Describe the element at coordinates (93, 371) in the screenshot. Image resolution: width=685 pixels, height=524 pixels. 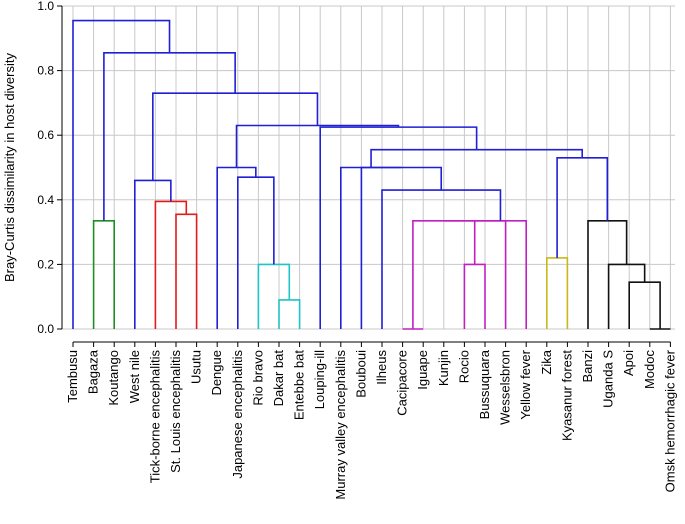
I see `leaf-label: Bagaza` at that location.